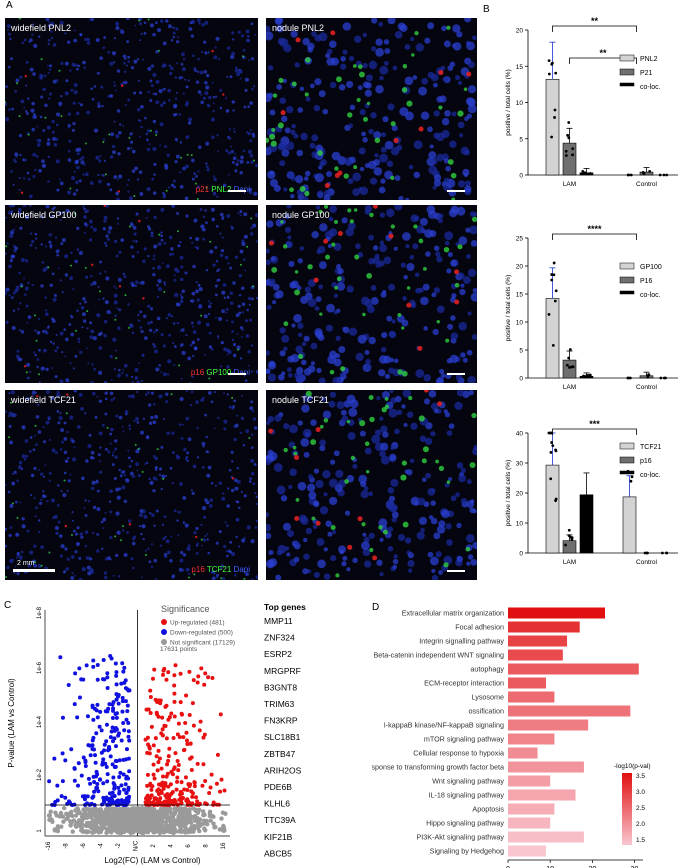  Describe the element at coordinates (592, 867) in the screenshot. I see `x-tick-label: 20` at that location.